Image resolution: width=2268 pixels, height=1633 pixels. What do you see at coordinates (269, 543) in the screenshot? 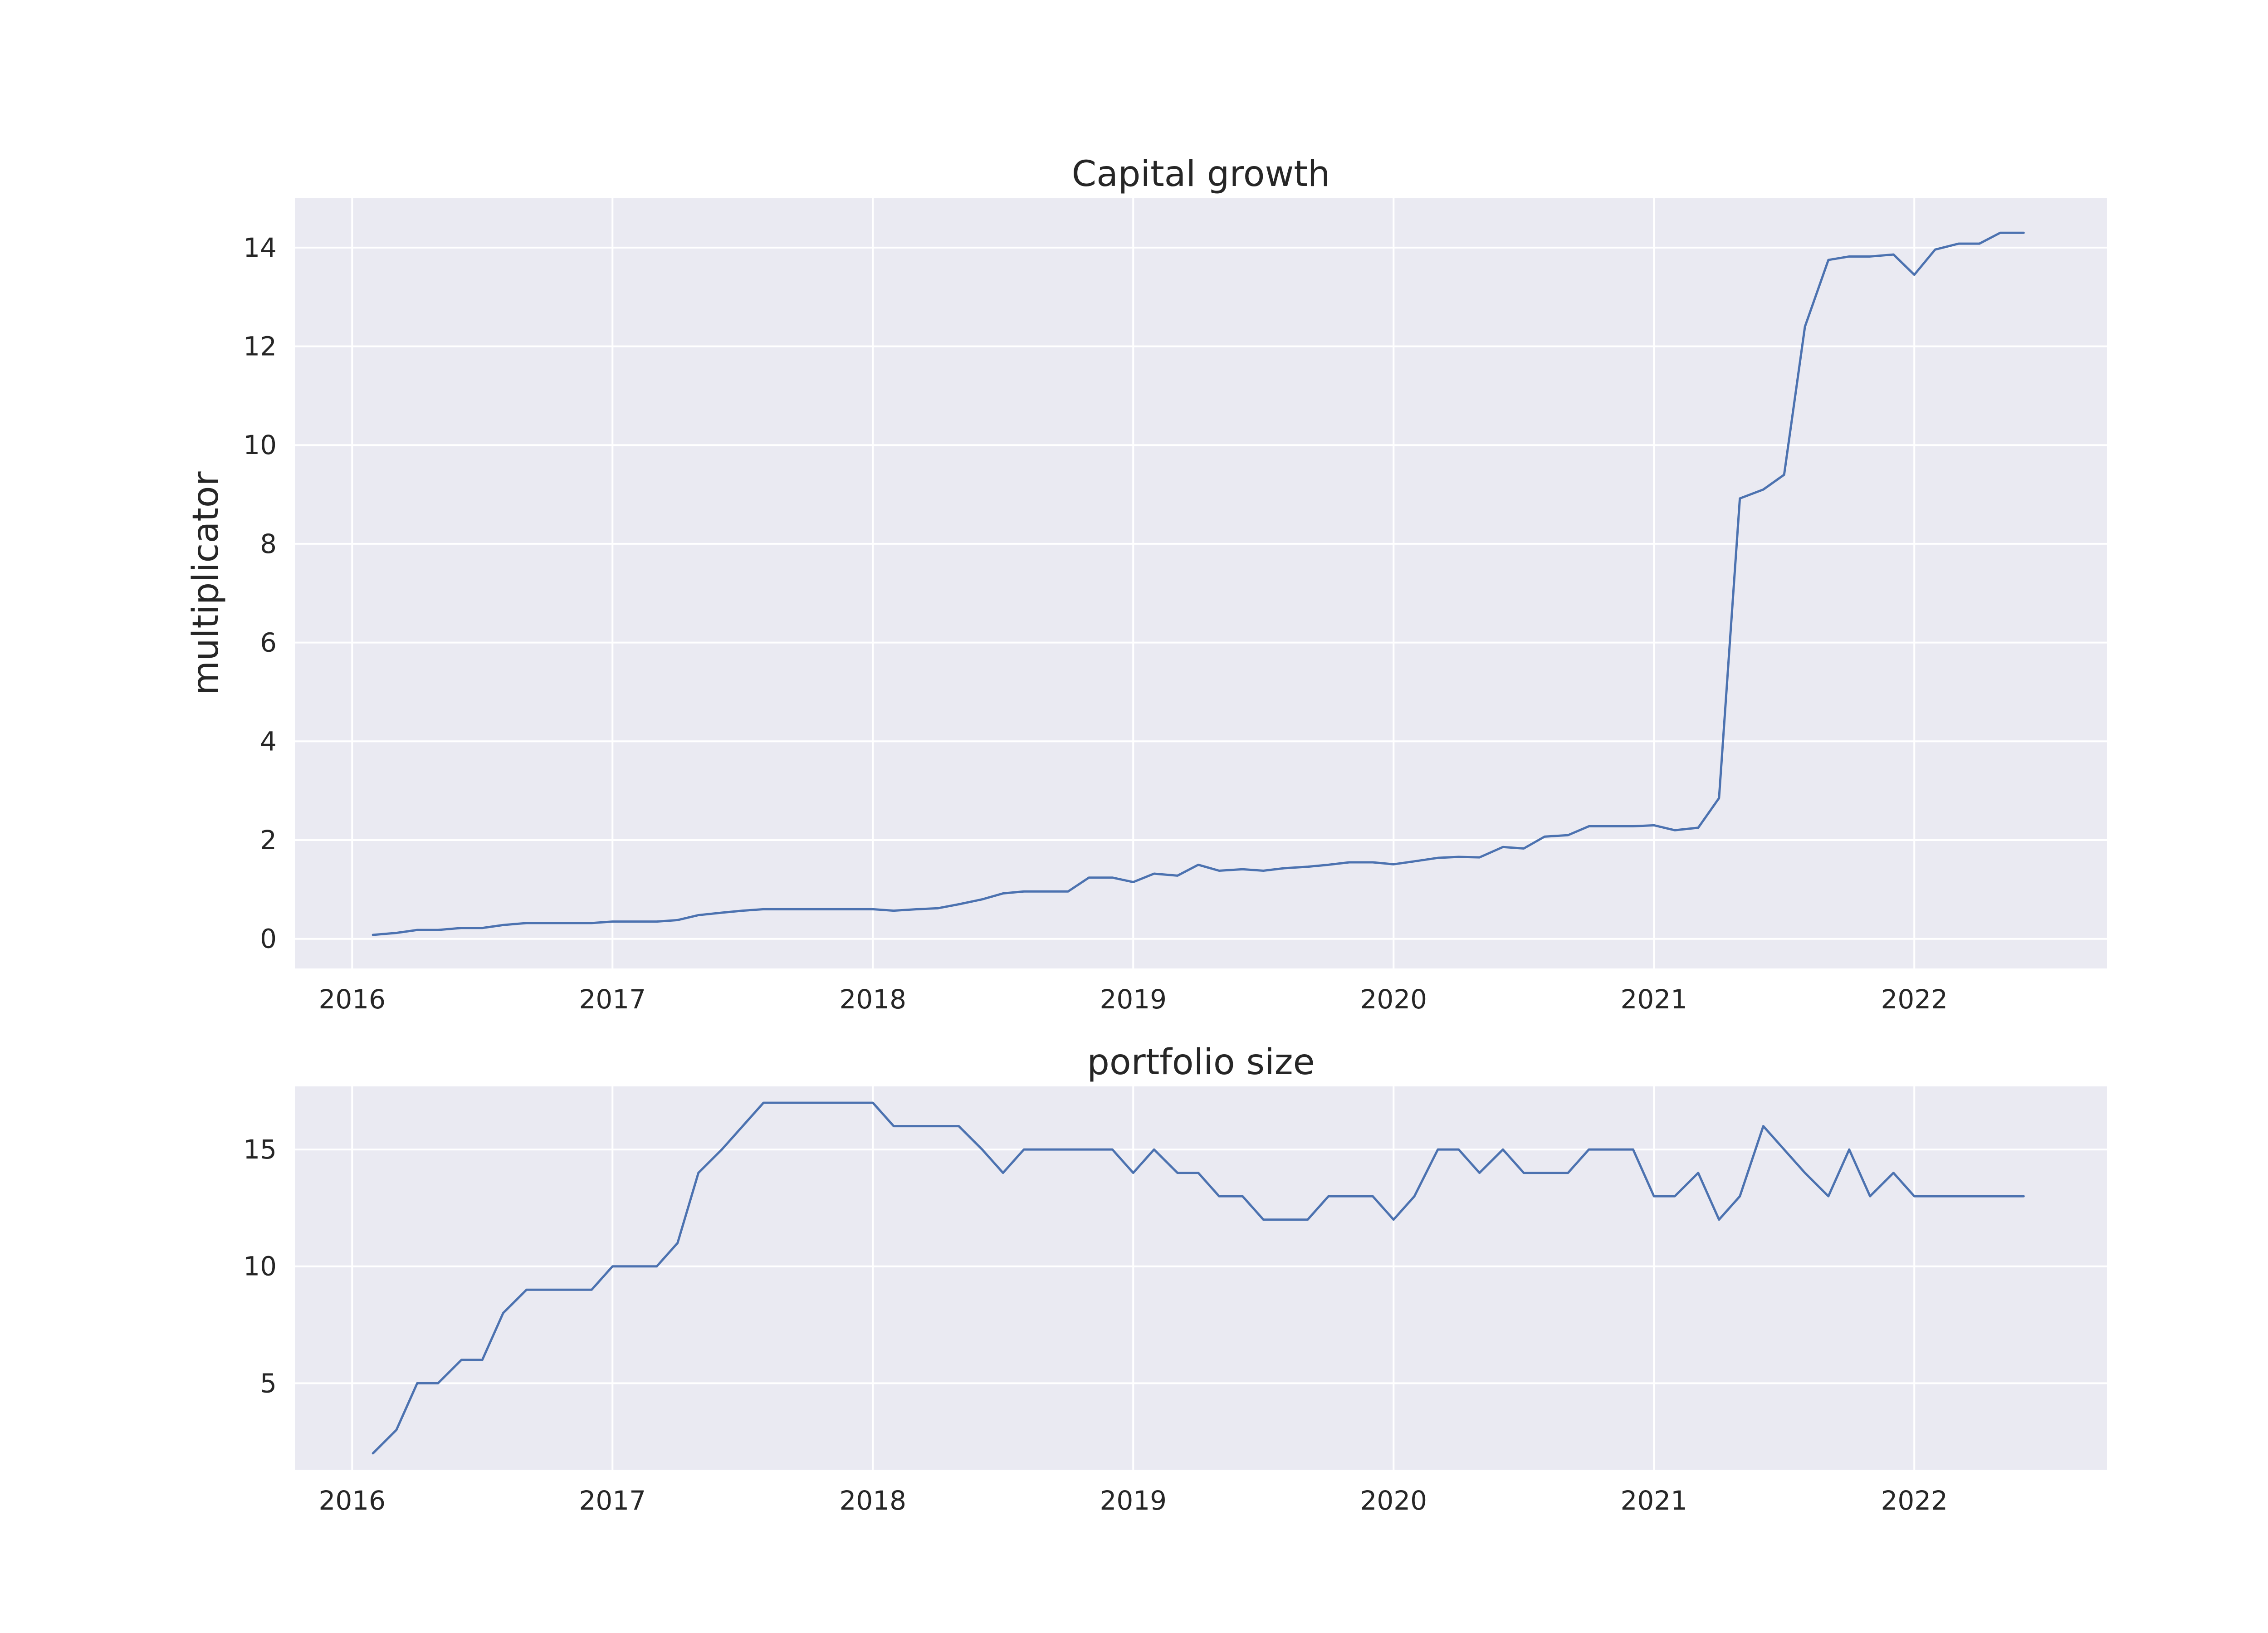
I see `y-tick-label: 8` at bounding box center [269, 543].